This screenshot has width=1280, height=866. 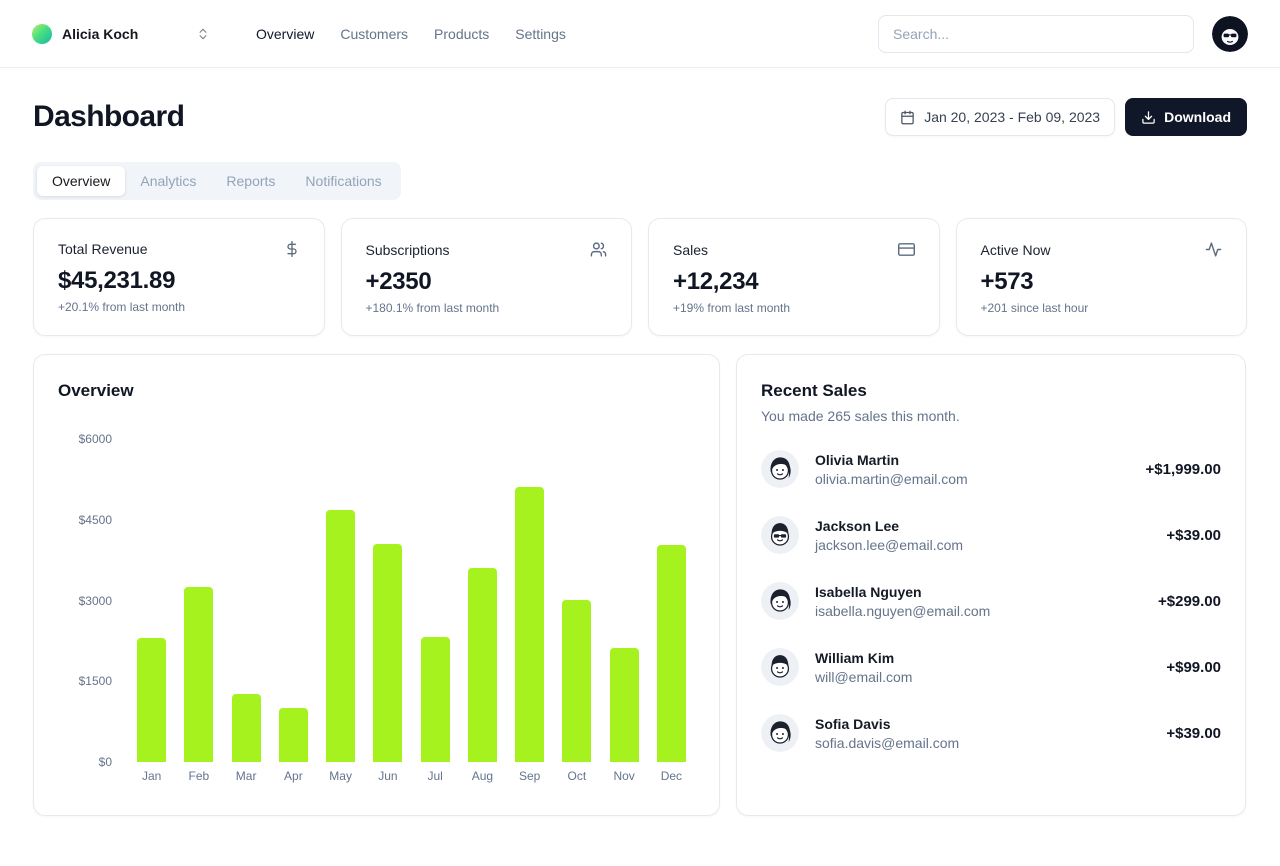 I want to click on stat-card-header: Sales, so click(x=794, y=249).